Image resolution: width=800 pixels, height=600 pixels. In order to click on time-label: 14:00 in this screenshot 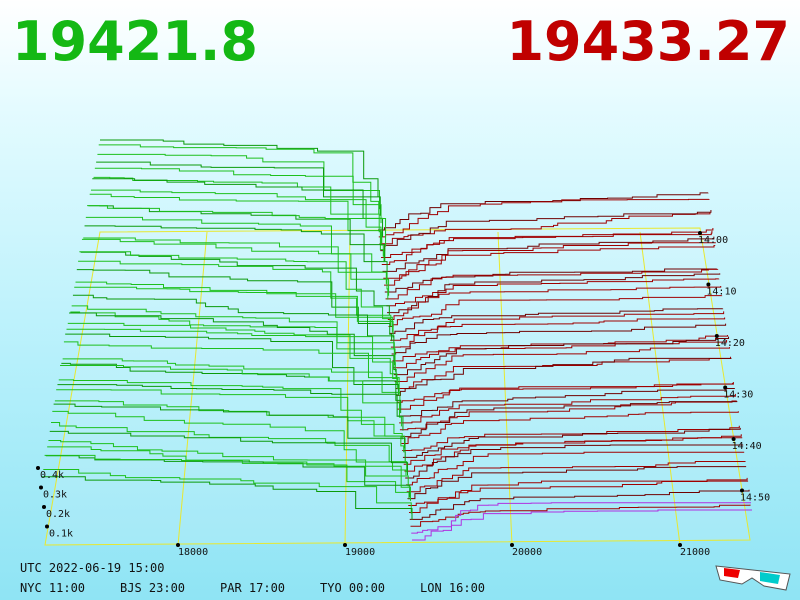, I will do `click(713, 240)`.